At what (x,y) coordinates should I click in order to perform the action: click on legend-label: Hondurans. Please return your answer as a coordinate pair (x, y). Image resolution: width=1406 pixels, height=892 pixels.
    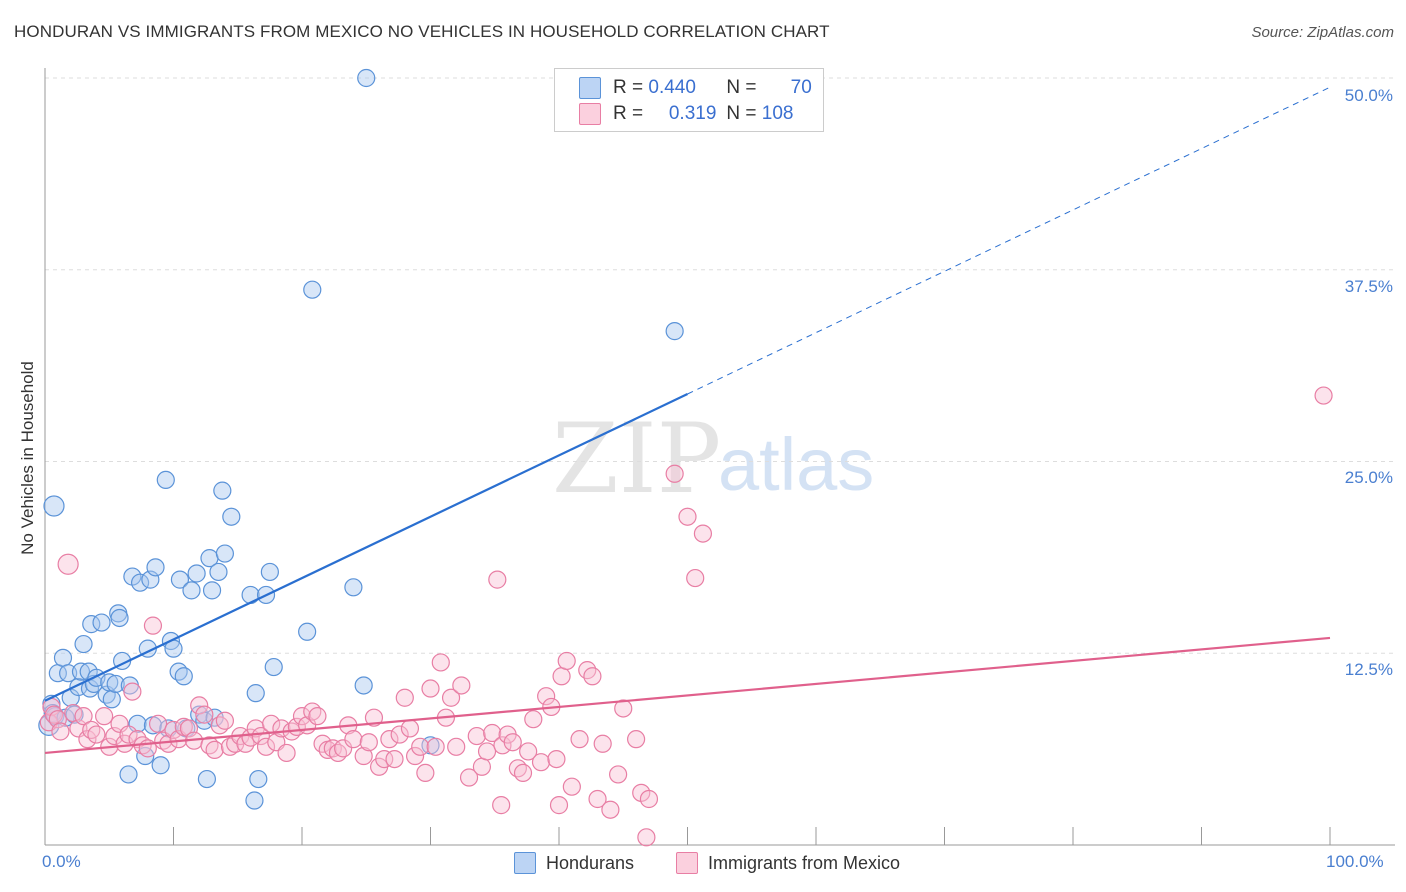
    Looking at the image, I should click on (590, 862).